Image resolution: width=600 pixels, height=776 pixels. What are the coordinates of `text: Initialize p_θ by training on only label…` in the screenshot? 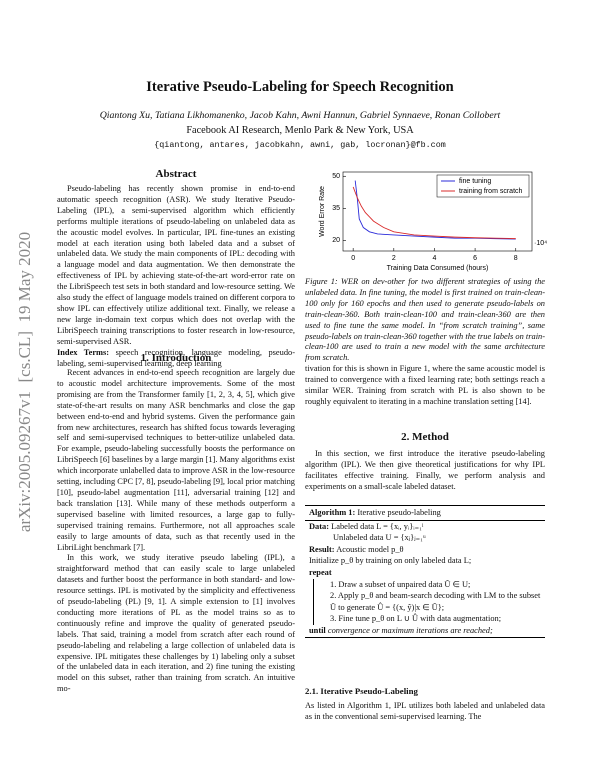 It's located at (390, 561).